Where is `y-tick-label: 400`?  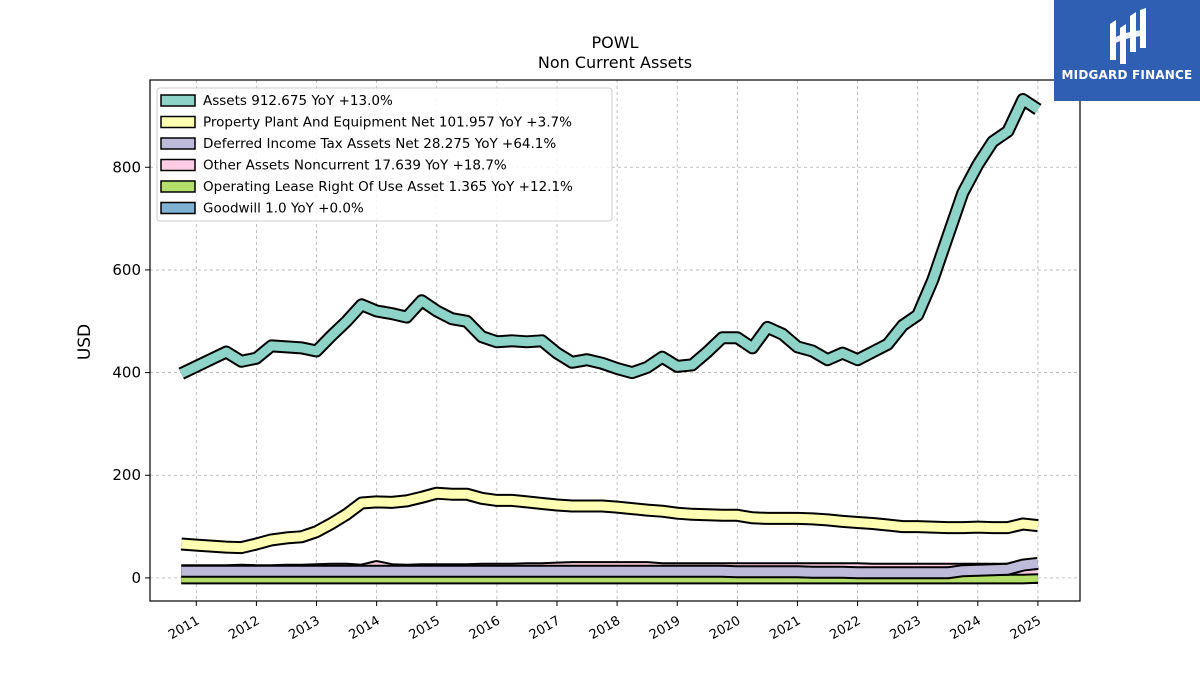 y-tick-label: 400 is located at coordinates (126, 373).